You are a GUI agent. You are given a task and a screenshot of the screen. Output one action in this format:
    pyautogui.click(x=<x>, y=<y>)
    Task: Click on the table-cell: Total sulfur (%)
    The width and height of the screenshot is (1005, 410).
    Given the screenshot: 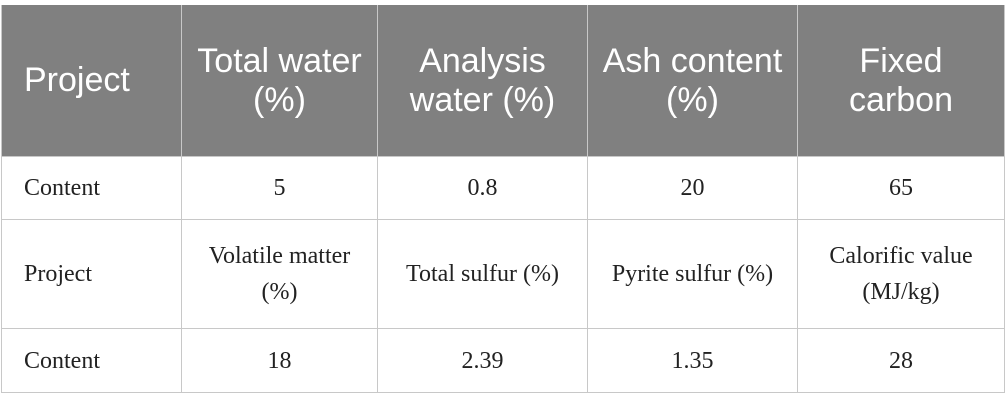 What is the action you would take?
    pyautogui.click(x=482, y=274)
    